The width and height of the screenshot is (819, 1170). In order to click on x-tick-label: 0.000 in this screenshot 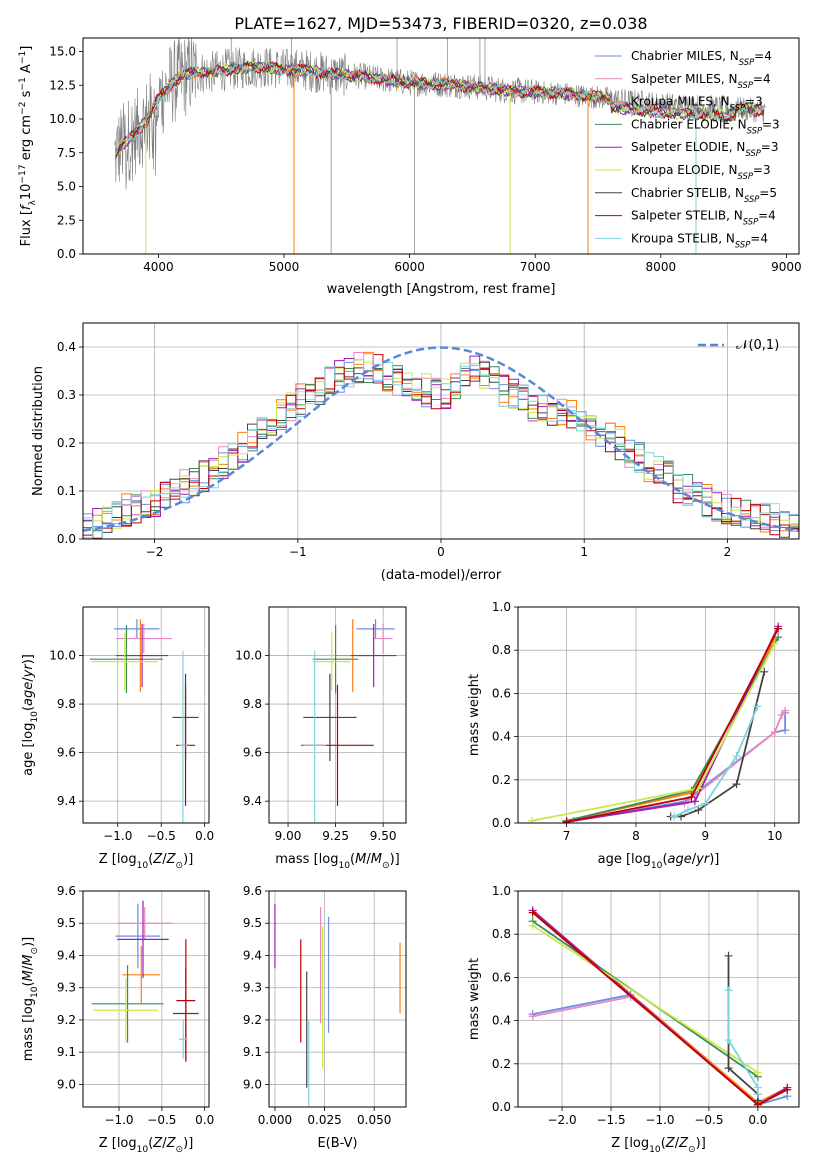, I will do `click(275, 1120)`.